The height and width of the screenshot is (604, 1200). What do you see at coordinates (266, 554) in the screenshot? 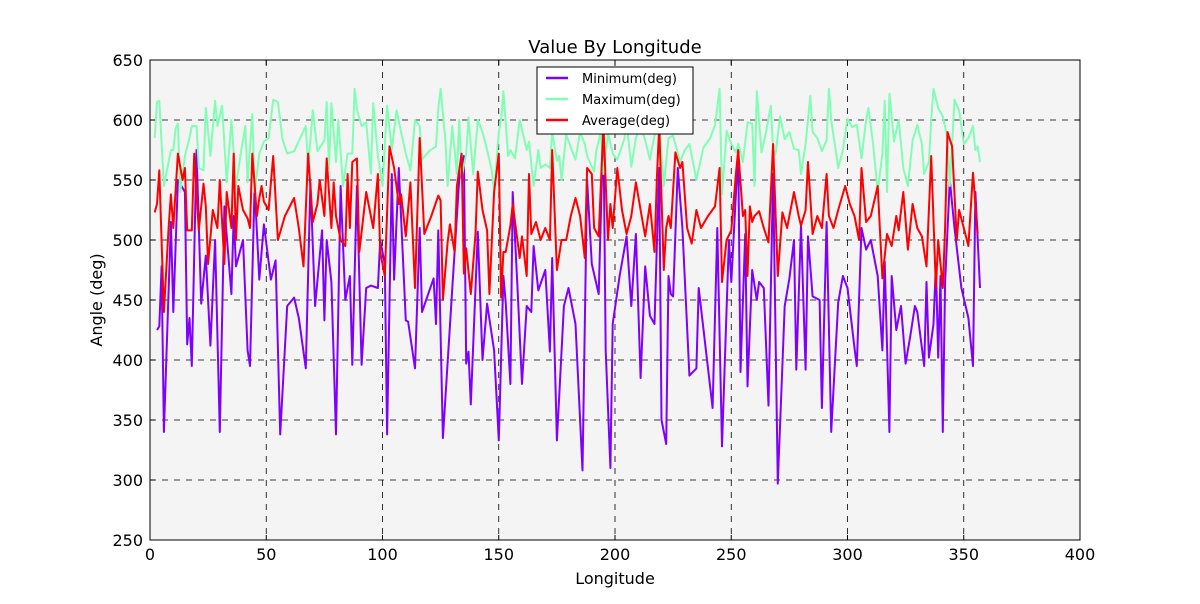
I see `x-tick-label: 50` at bounding box center [266, 554].